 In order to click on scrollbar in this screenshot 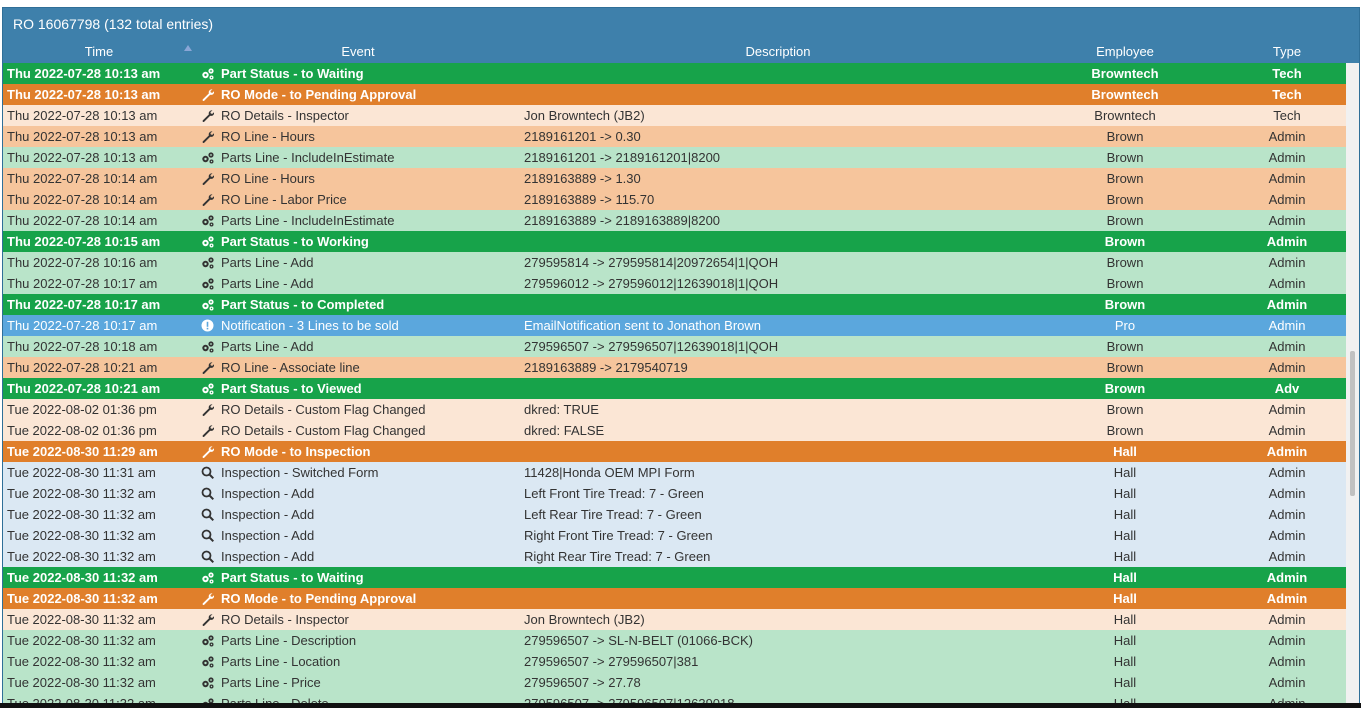, I will do `click(1352, 383)`.